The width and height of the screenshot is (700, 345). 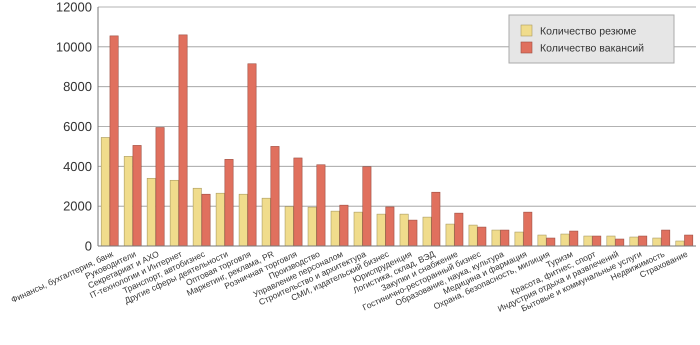 I want to click on y-tick-label: 8000, so click(x=77, y=86).